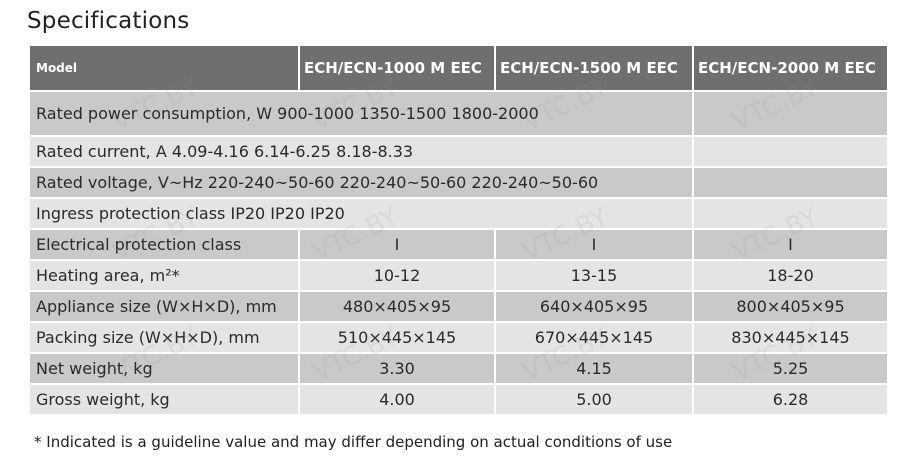  What do you see at coordinates (108, 21) in the screenshot?
I see `page-title: Specifications` at bounding box center [108, 21].